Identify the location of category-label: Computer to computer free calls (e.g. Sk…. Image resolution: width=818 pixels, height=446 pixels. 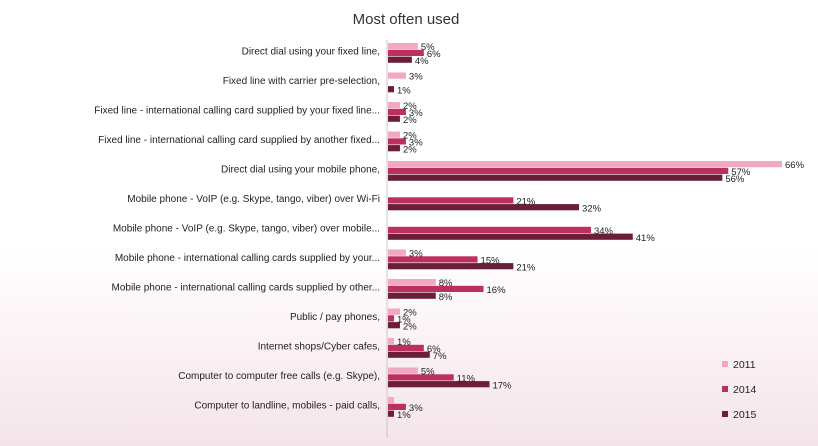
(279, 376).